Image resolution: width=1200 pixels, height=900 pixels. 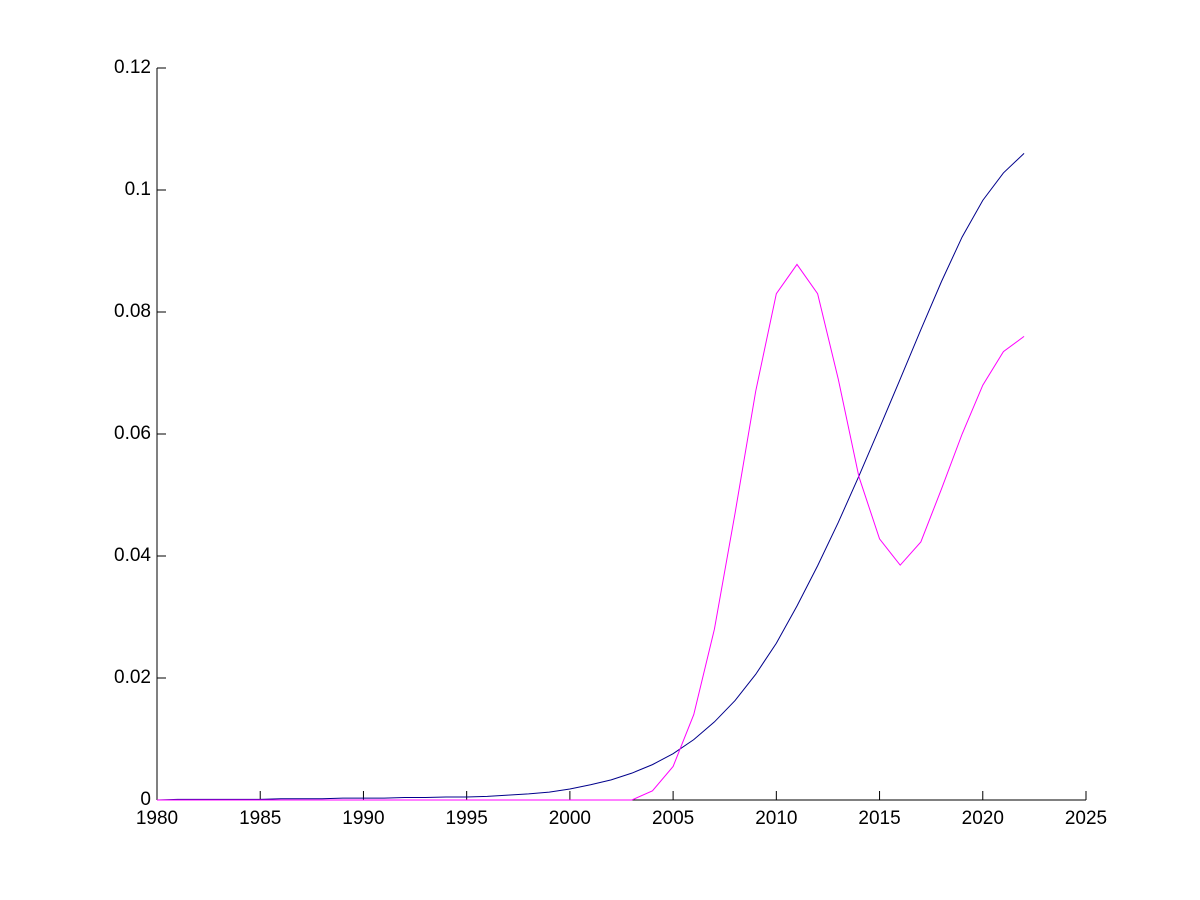 What do you see at coordinates (145, 799) in the screenshot?
I see `y-tick-label: 0` at bounding box center [145, 799].